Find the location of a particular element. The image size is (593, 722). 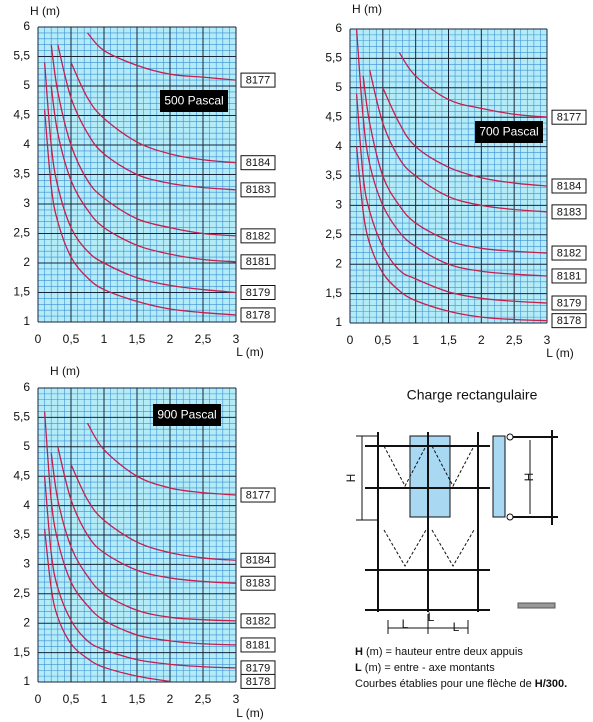

x-tick-label: 2 is located at coordinates (170, 699).